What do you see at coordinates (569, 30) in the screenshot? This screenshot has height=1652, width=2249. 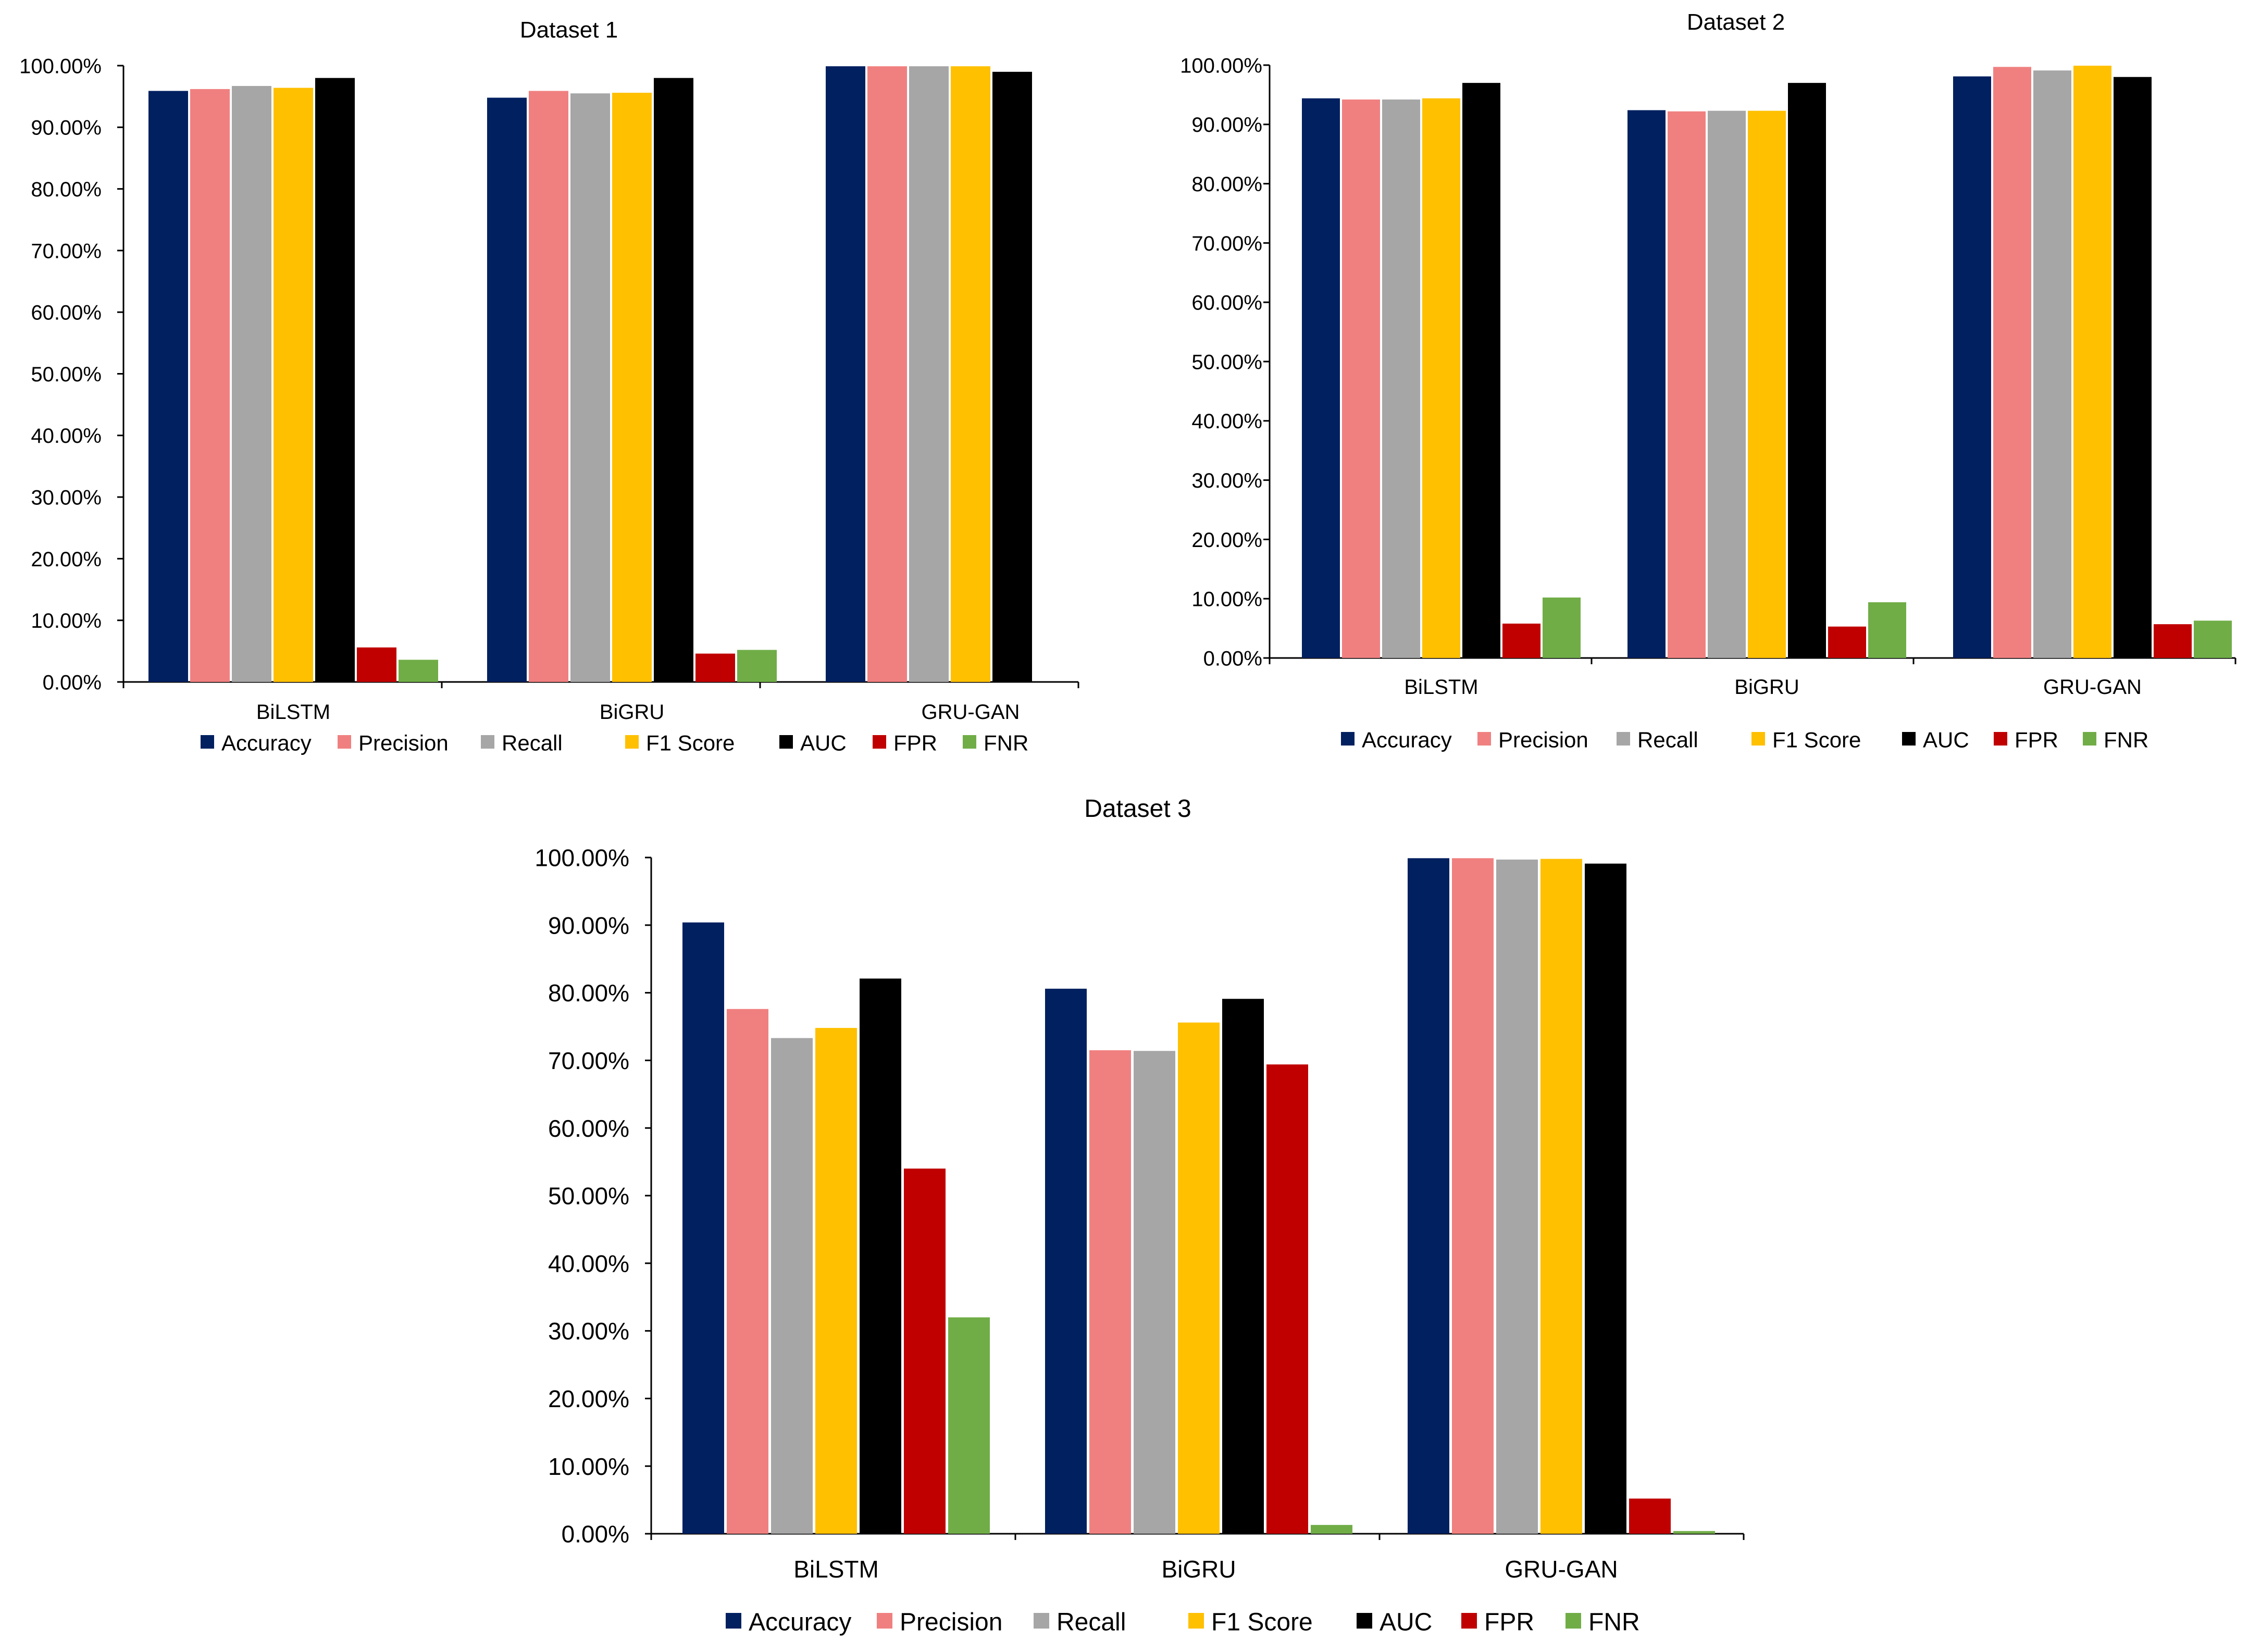 I see `chart-title: Dataset 1` at bounding box center [569, 30].